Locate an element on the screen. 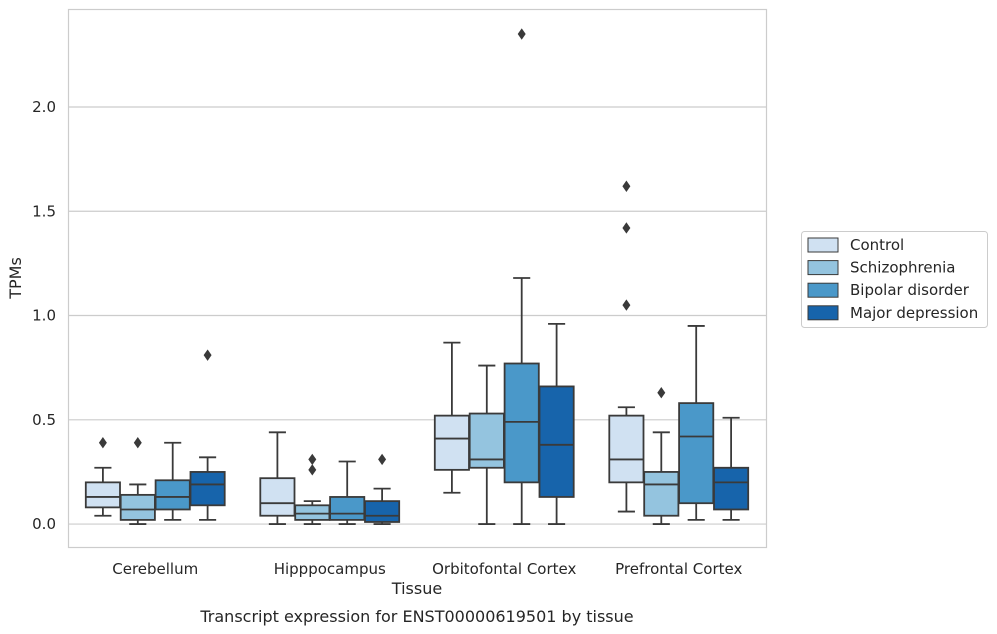 The width and height of the screenshot is (997, 634). y-tick-label: 0.5 is located at coordinates (44, 420).